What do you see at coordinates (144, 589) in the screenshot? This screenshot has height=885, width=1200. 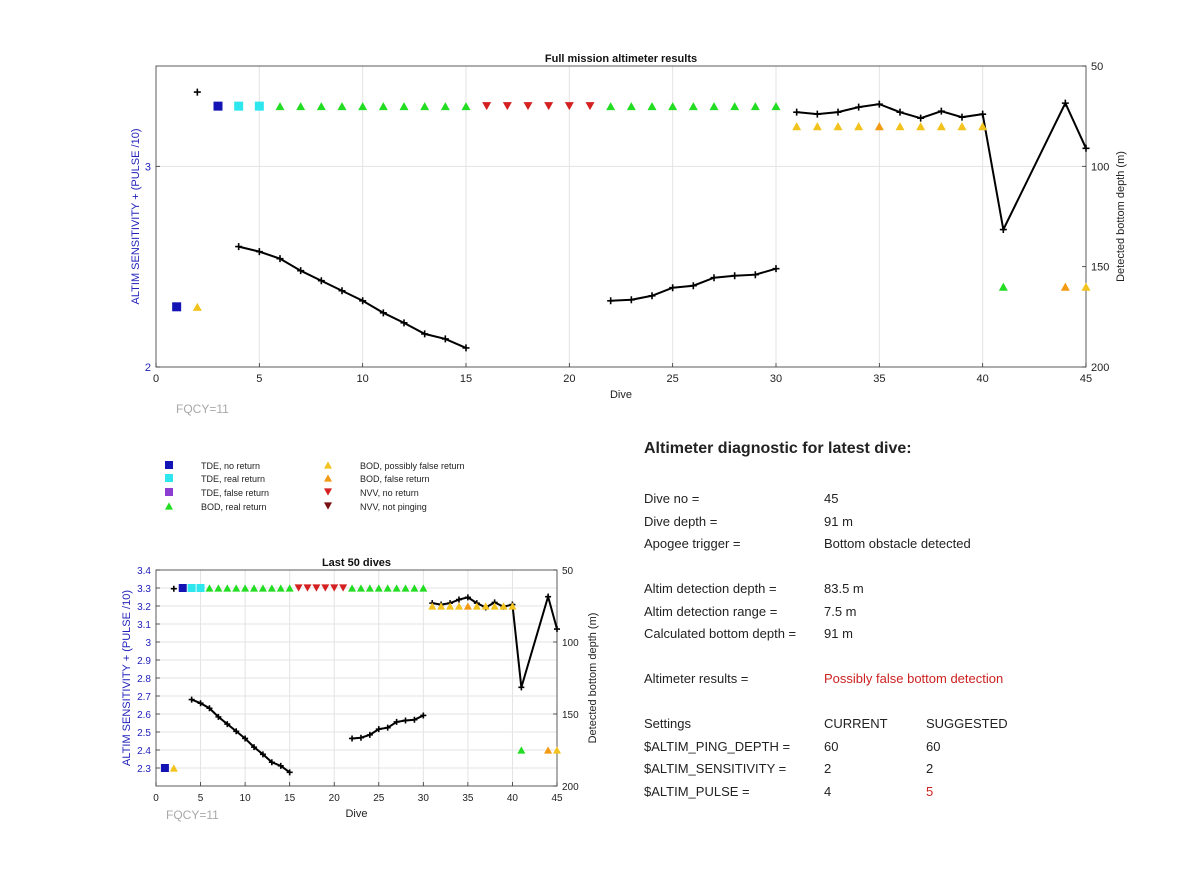 I see `small-y-tick-label: 3.3` at bounding box center [144, 589].